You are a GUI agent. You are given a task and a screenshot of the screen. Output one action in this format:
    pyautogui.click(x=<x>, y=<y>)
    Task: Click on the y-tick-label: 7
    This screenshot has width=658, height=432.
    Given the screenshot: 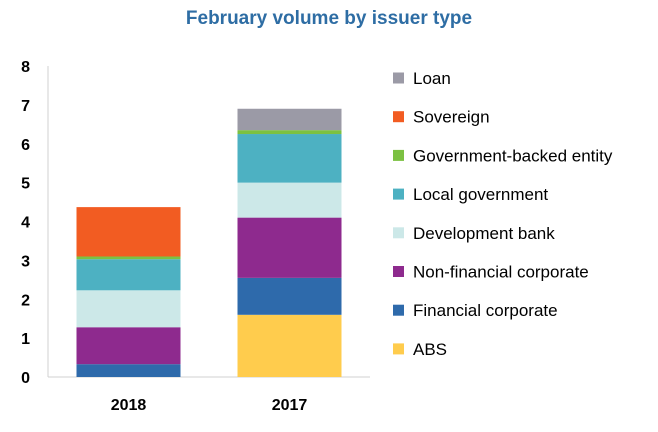 What is the action you would take?
    pyautogui.click(x=25, y=106)
    